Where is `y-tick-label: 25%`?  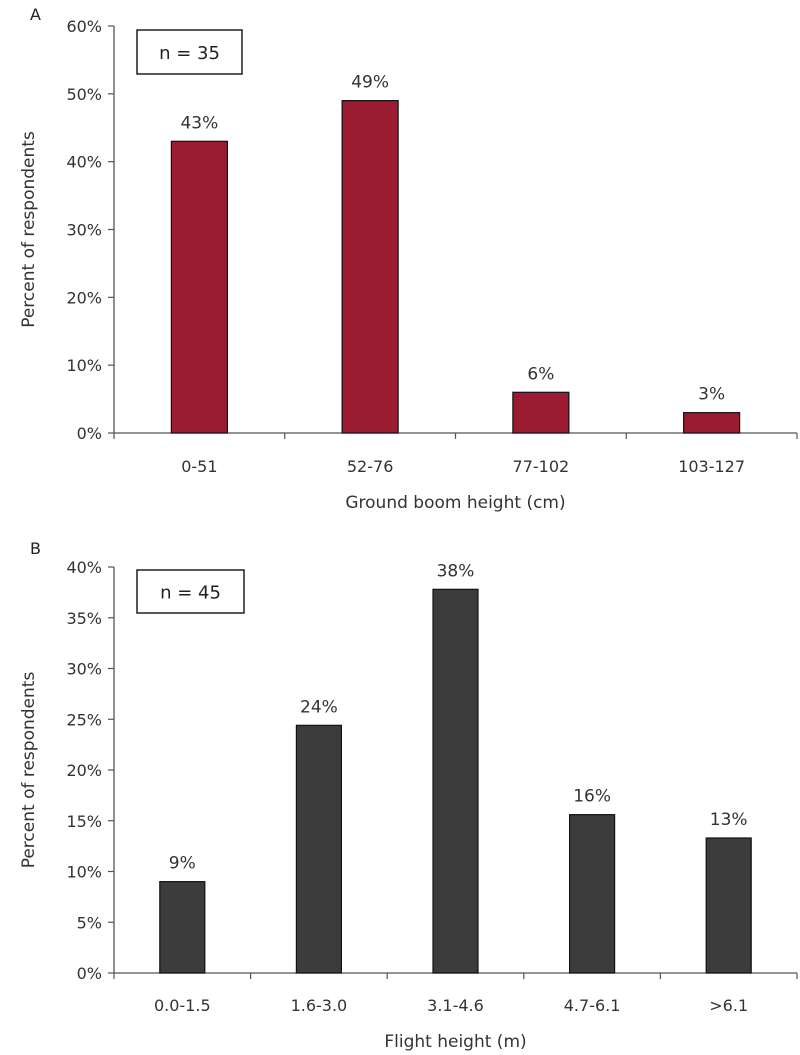
y-tick-label: 25% is located at coordinates (84, 719).